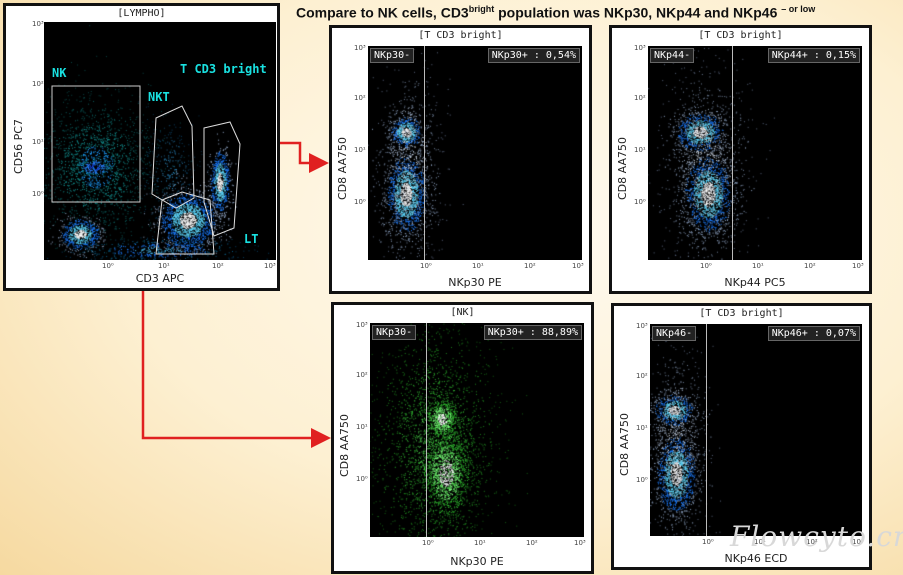  Describe the element at coordinates (59, 73) in the screenshot. I see `gate-label-nk: NK` at that location.